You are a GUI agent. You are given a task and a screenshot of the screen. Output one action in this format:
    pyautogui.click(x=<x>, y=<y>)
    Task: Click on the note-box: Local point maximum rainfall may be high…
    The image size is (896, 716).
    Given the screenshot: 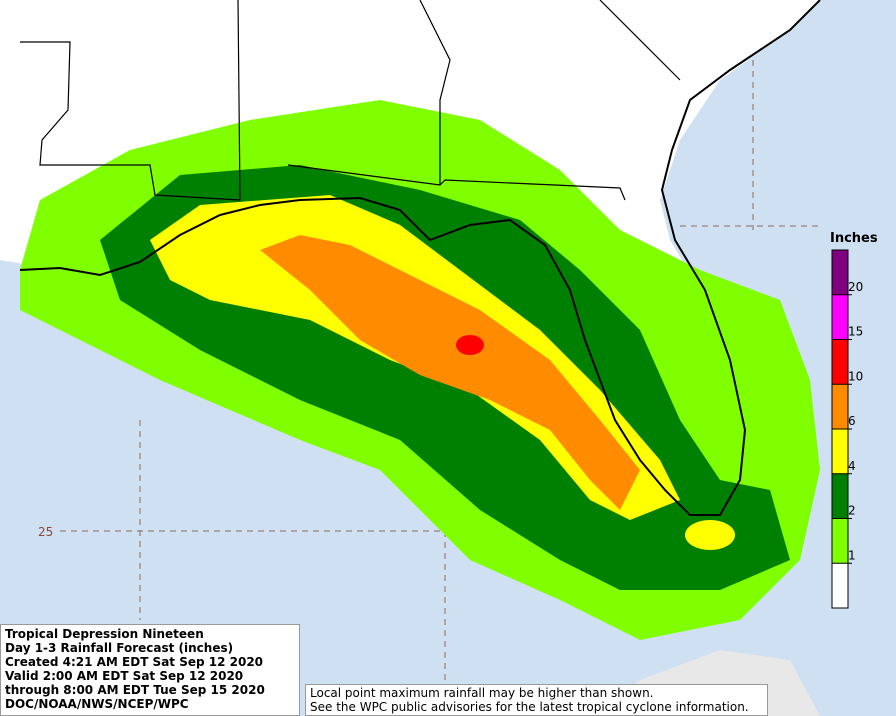 What is the action you would take?
    pyautogui.click(x=536, y=700)
    